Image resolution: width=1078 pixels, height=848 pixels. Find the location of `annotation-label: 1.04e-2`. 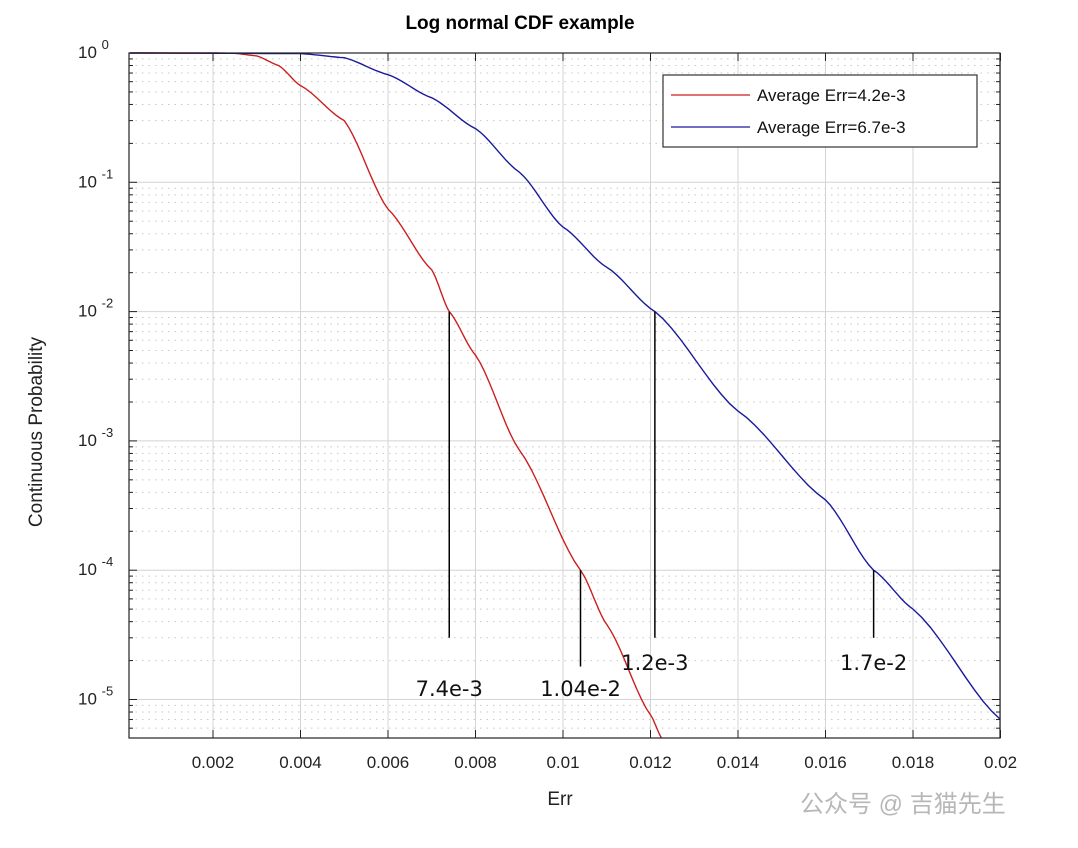

annotation-label: 1.04e-2 is located at coordinates (580, 689).